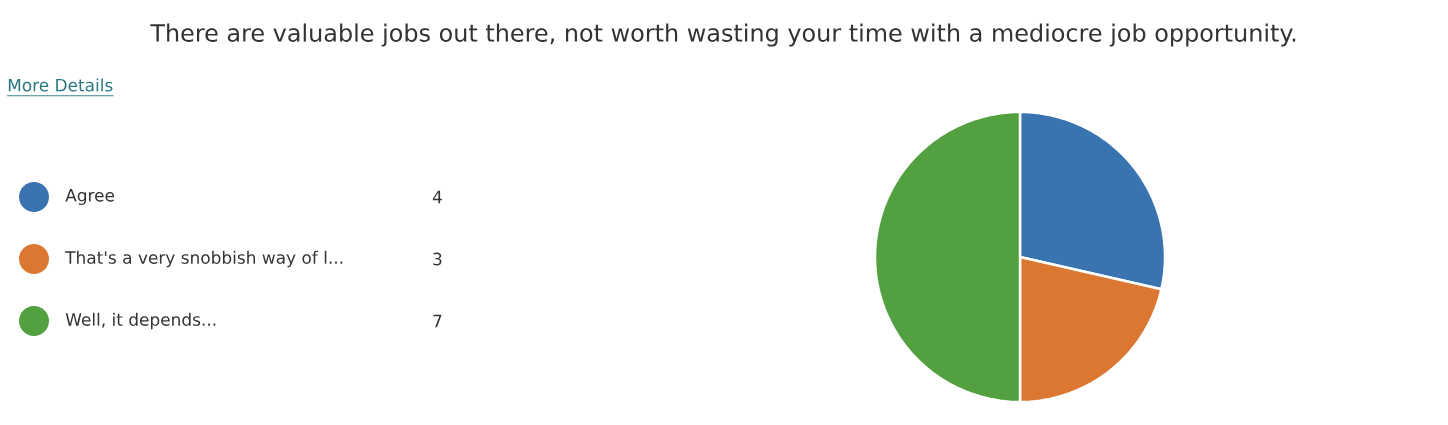 This screenshot has width=1448, height=425. What do you see at coordinates (723, 35) in the screenshot?
I see `chart-title: There are valuable jobs out there, not worth wasting your time with a mediocre job opportunity.` at bounding box center [723, 35].